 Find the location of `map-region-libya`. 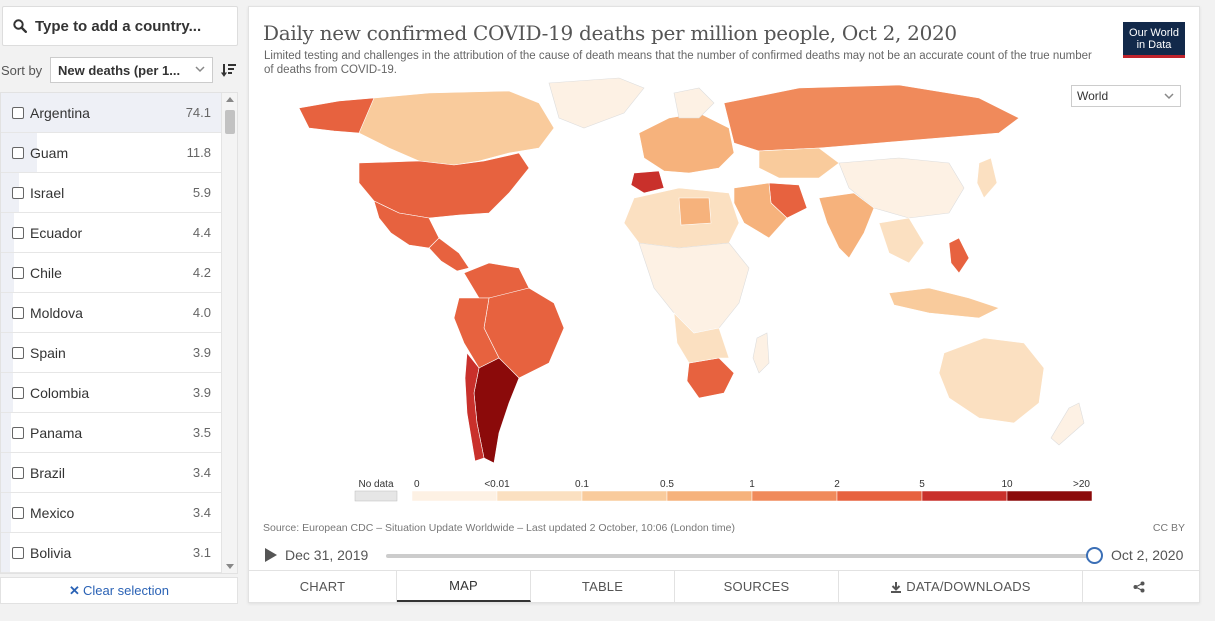

map-region-libya is located at coordinates (695, 211).